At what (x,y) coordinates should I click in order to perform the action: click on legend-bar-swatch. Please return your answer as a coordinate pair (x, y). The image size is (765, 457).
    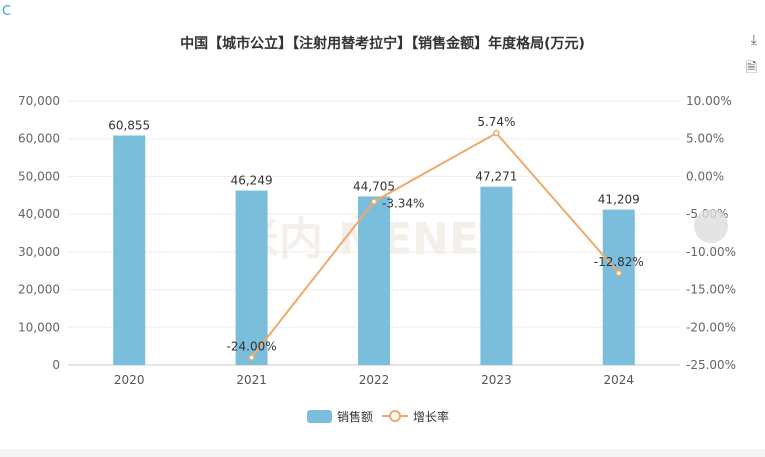
    Looking at the image, I should click on (319, 416).